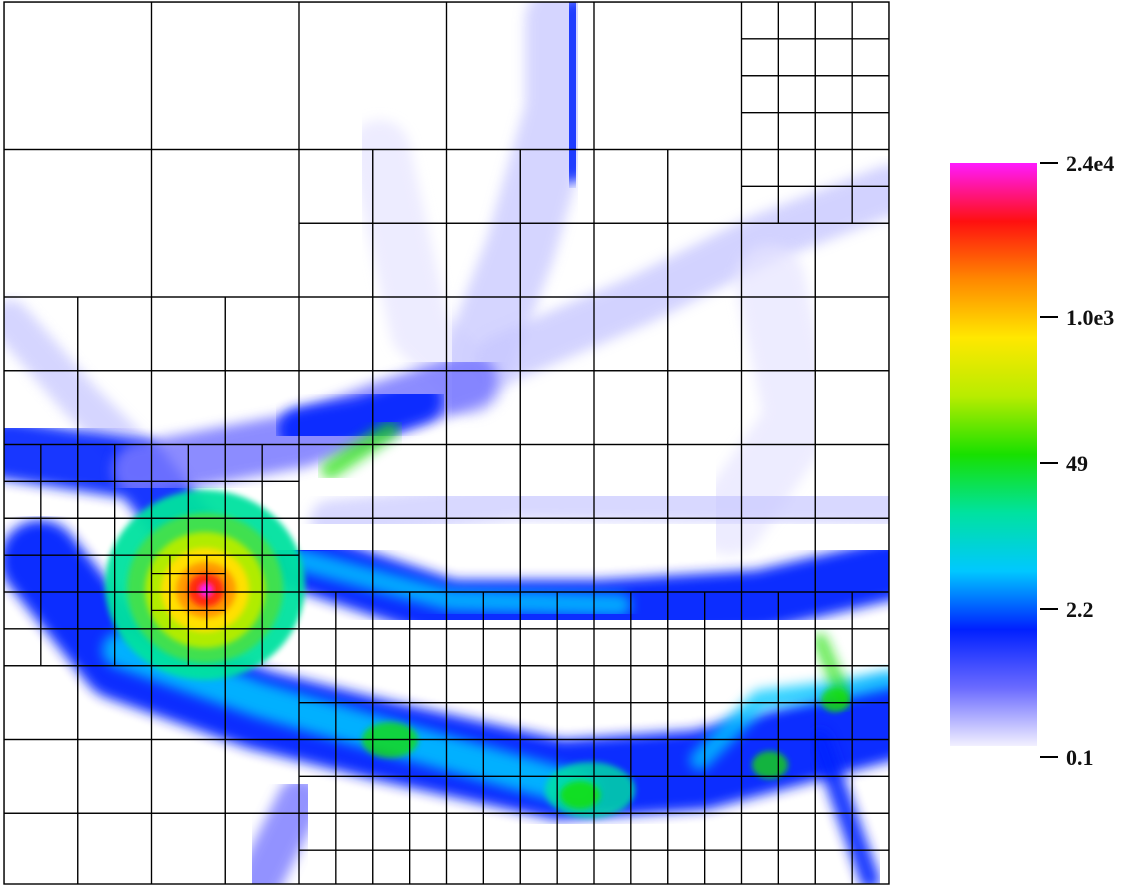 The image size is (1143, 886). I want to click on colorbar-tick-label: 2.2, so click(1080, 609).